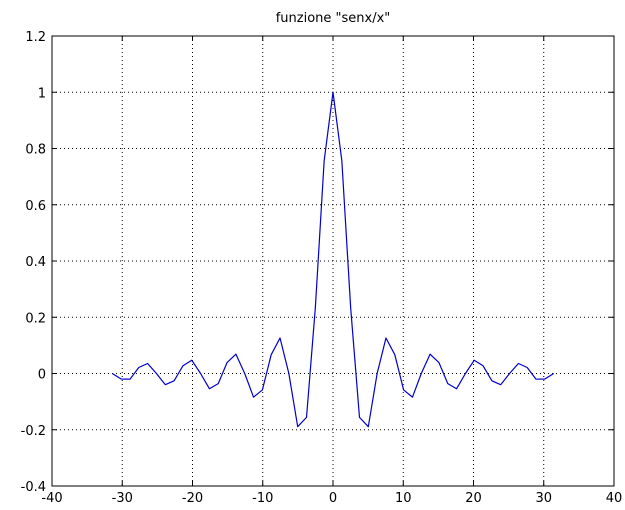  I want to click on x-tick-label: -40, so click(51, 498).